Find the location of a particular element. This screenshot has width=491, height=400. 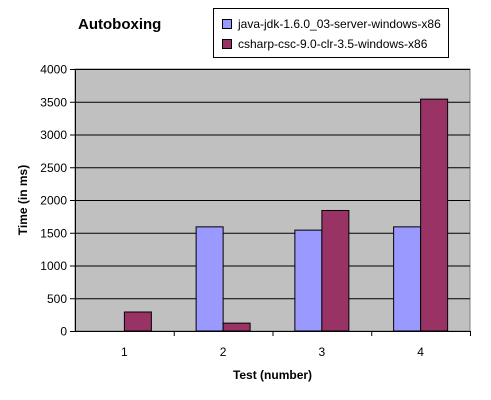

x-tick-labels: 1 2 3 4 is located at coordinates (272, 352).